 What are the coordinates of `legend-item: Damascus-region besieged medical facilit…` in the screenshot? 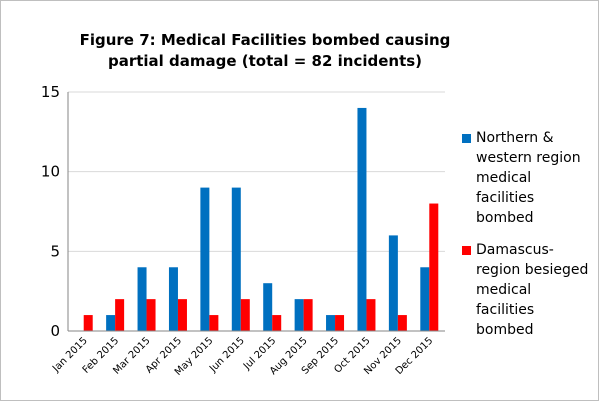 It's located at (527, 290).